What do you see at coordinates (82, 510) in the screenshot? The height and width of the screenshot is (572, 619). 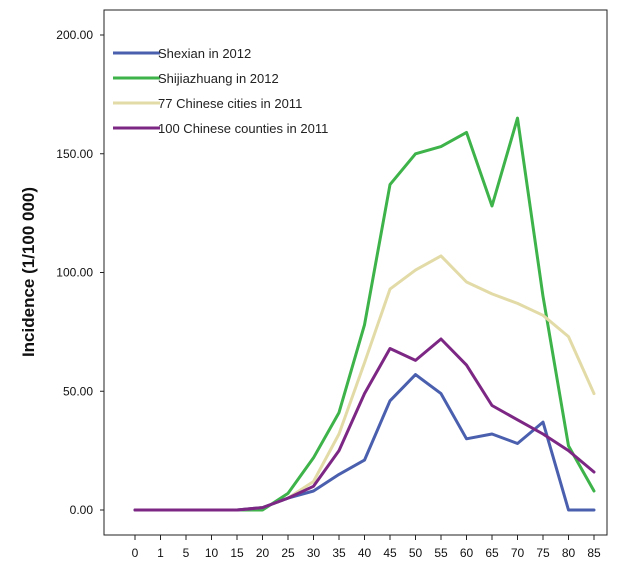 I see `y-tick-label: 0.00` at bounding box center [82, 510].